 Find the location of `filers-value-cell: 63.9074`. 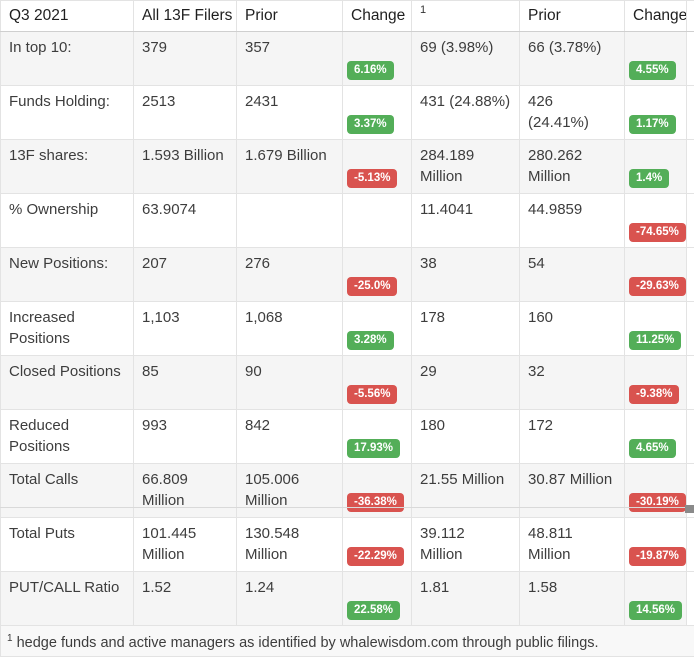

filers-value-cell: 63.9074 is located at coordinates (185, 221).